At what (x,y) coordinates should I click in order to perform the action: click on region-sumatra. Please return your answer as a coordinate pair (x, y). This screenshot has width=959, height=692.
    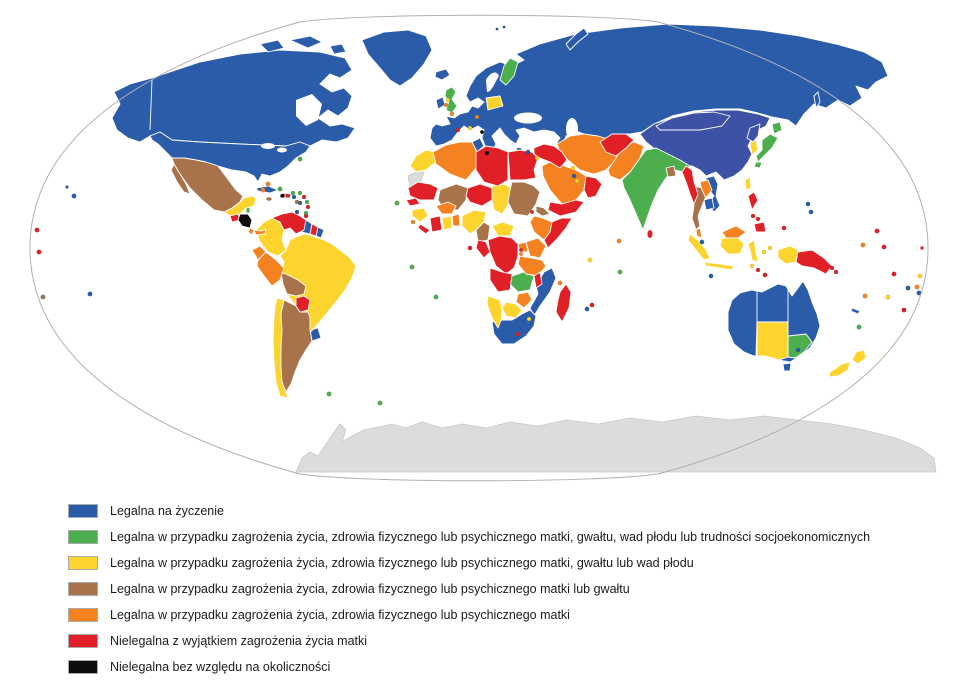
    Looking at the image, I should click on (699, 247).